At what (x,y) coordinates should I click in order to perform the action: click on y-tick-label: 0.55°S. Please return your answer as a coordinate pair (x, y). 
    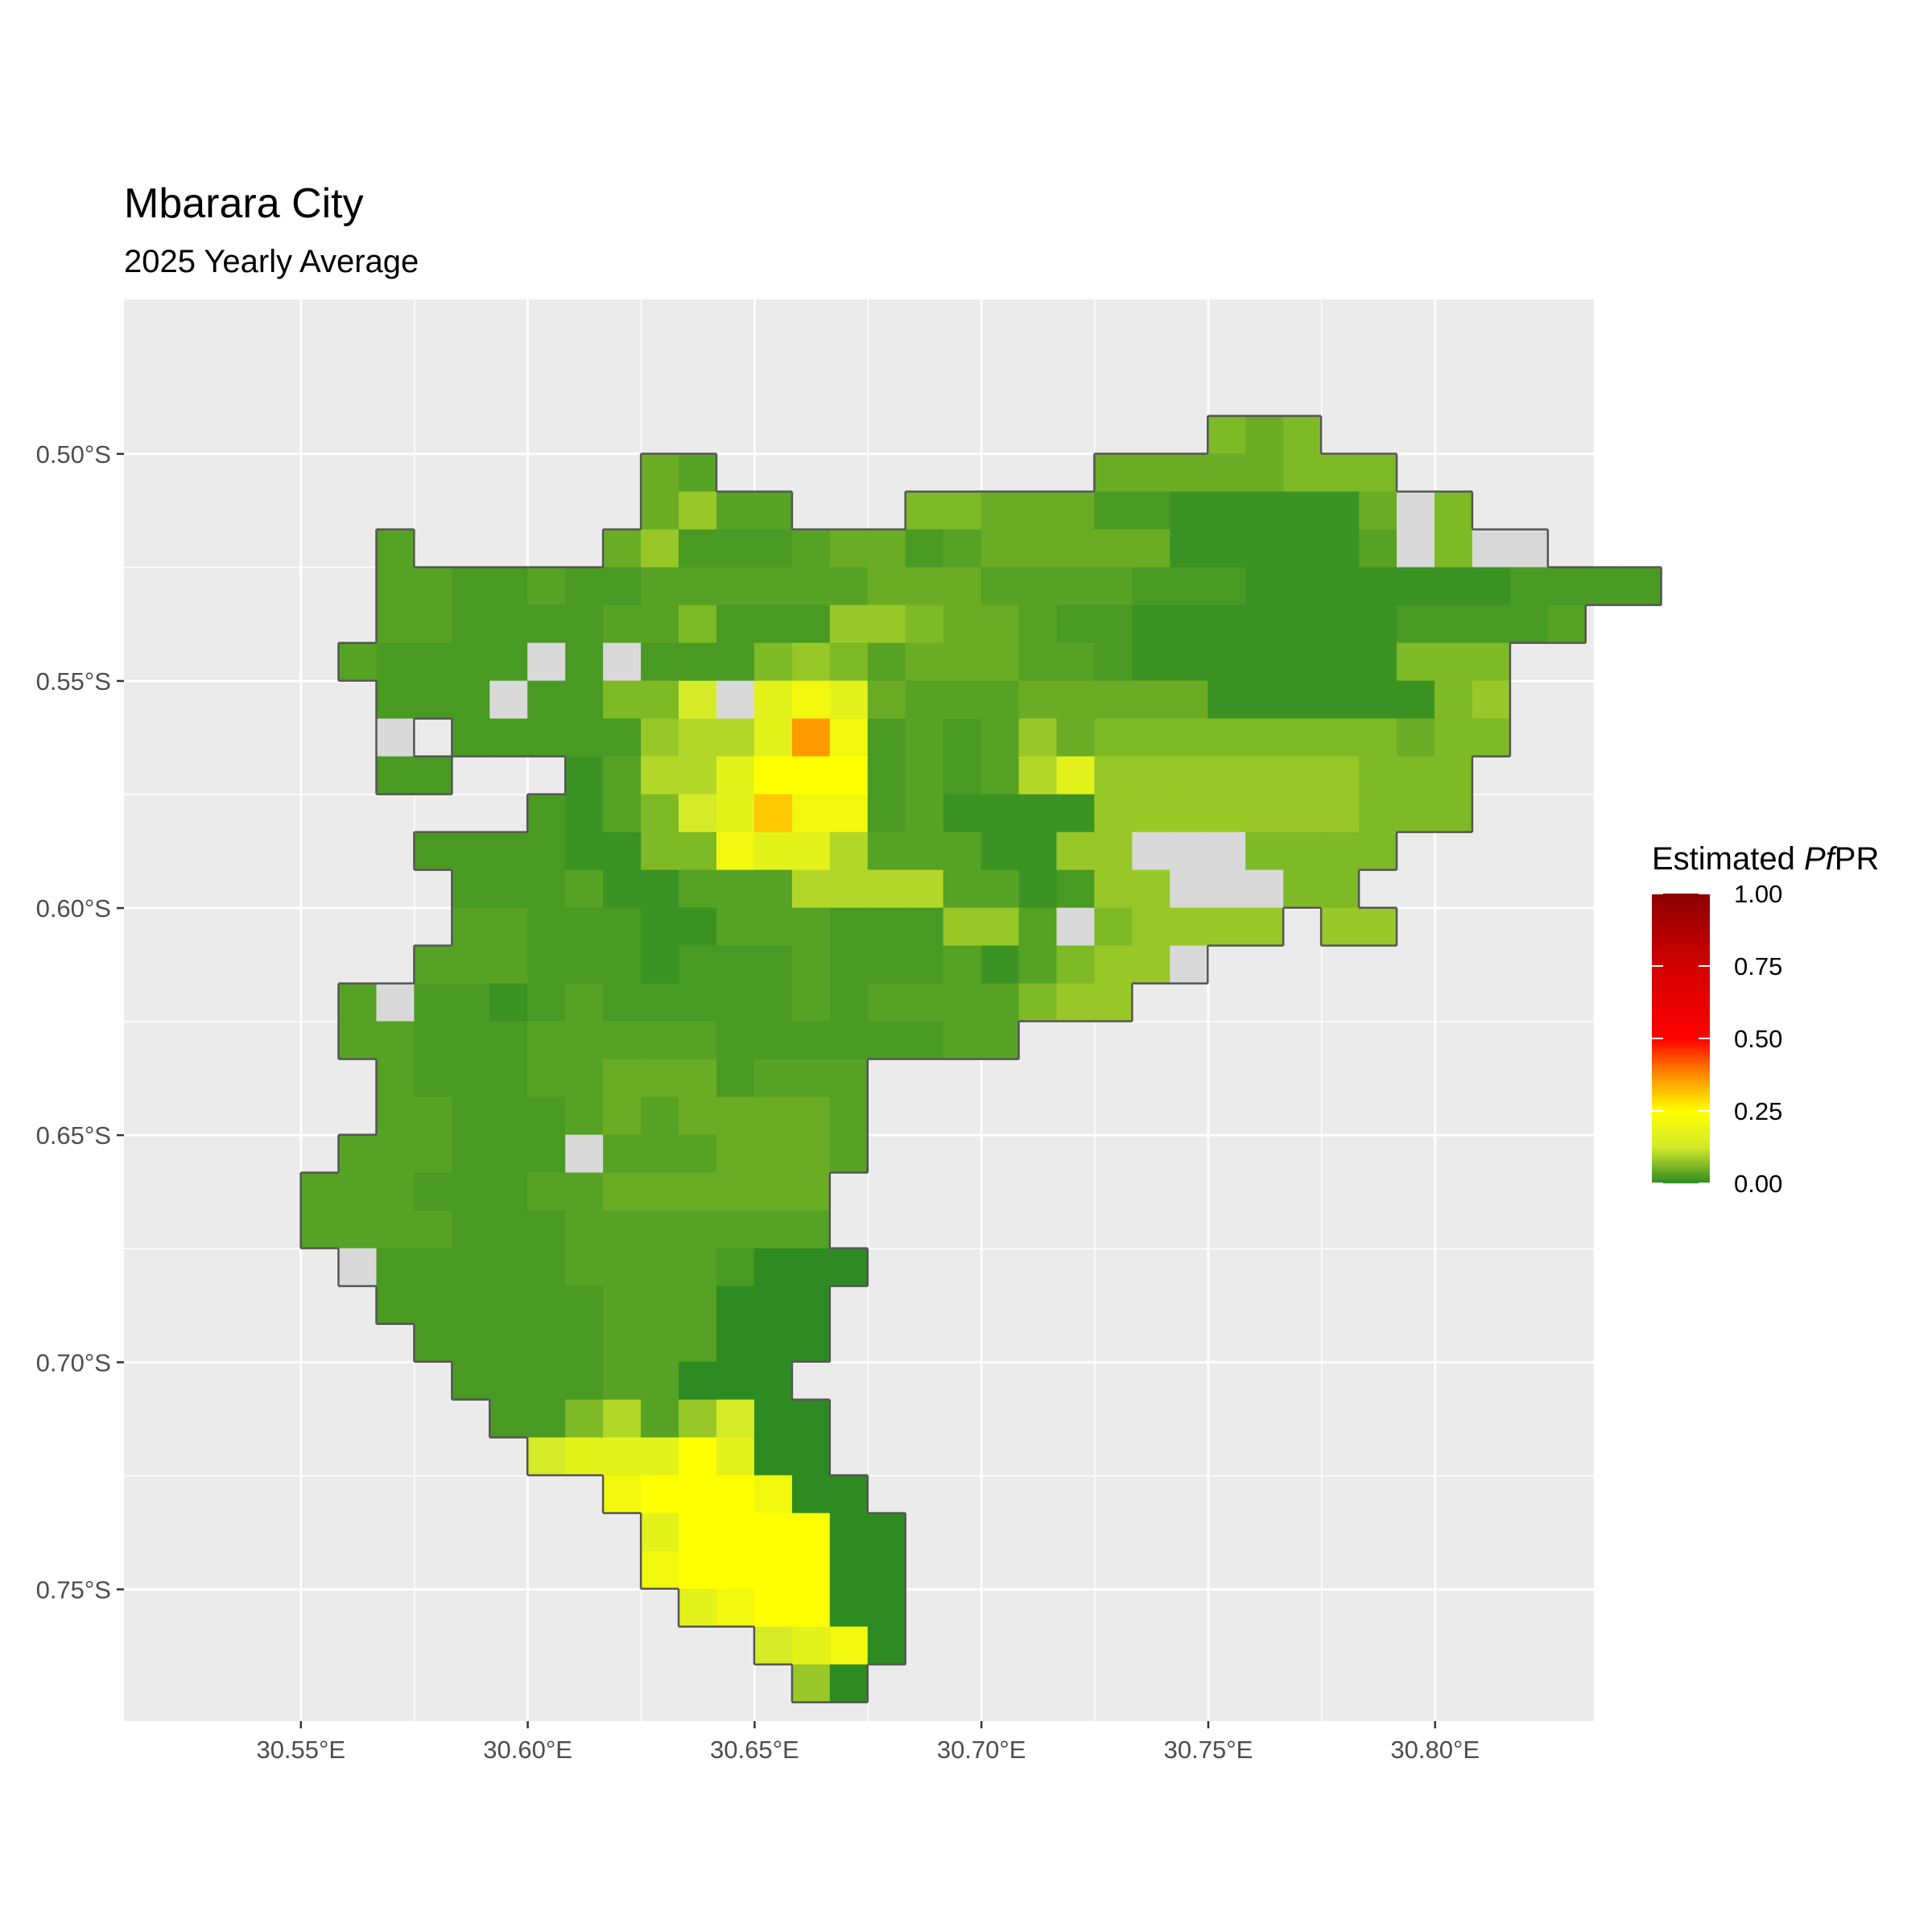
    Looking at the image, I should click on (73, 681).